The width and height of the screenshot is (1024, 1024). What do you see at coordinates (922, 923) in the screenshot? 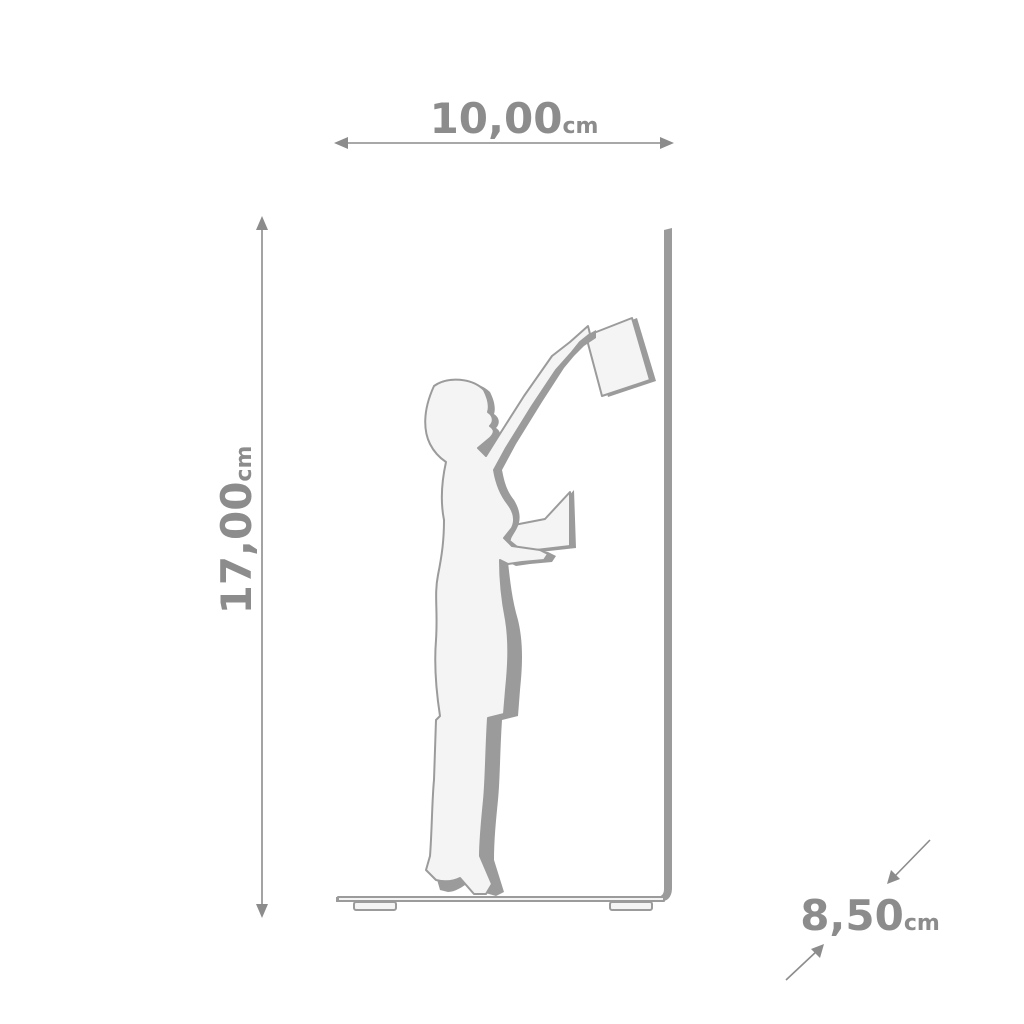
I see `depth-unit: cm` at bounding box center [922, 923].